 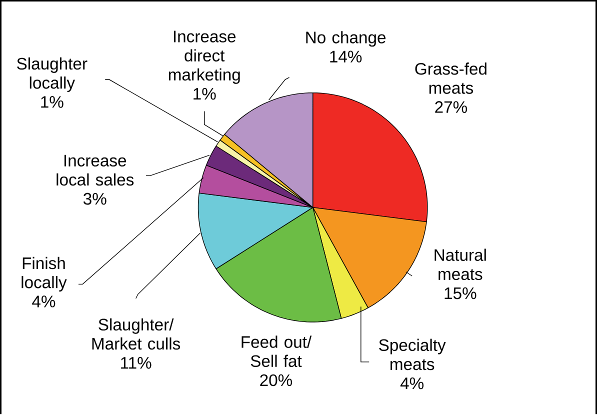 What do you see at coordinates (460, 264) in the screenshot?
I see `legend-label: Natural meats` at bounding box center [460, 264].